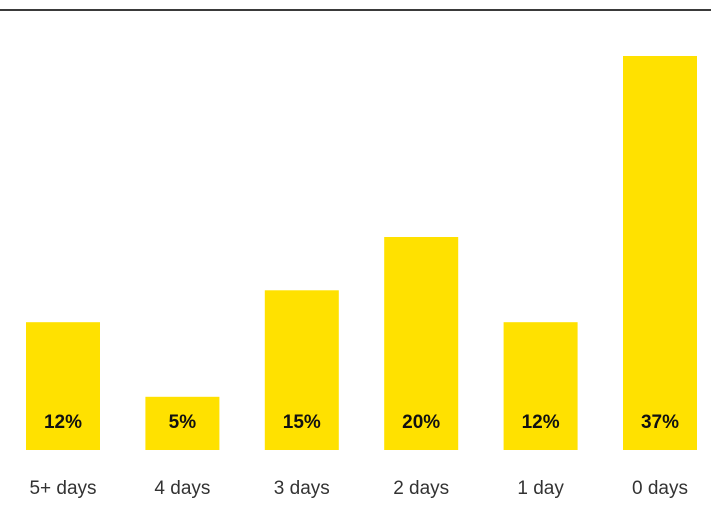  I want to click on data-label-4: 12%, so click(541, 422).